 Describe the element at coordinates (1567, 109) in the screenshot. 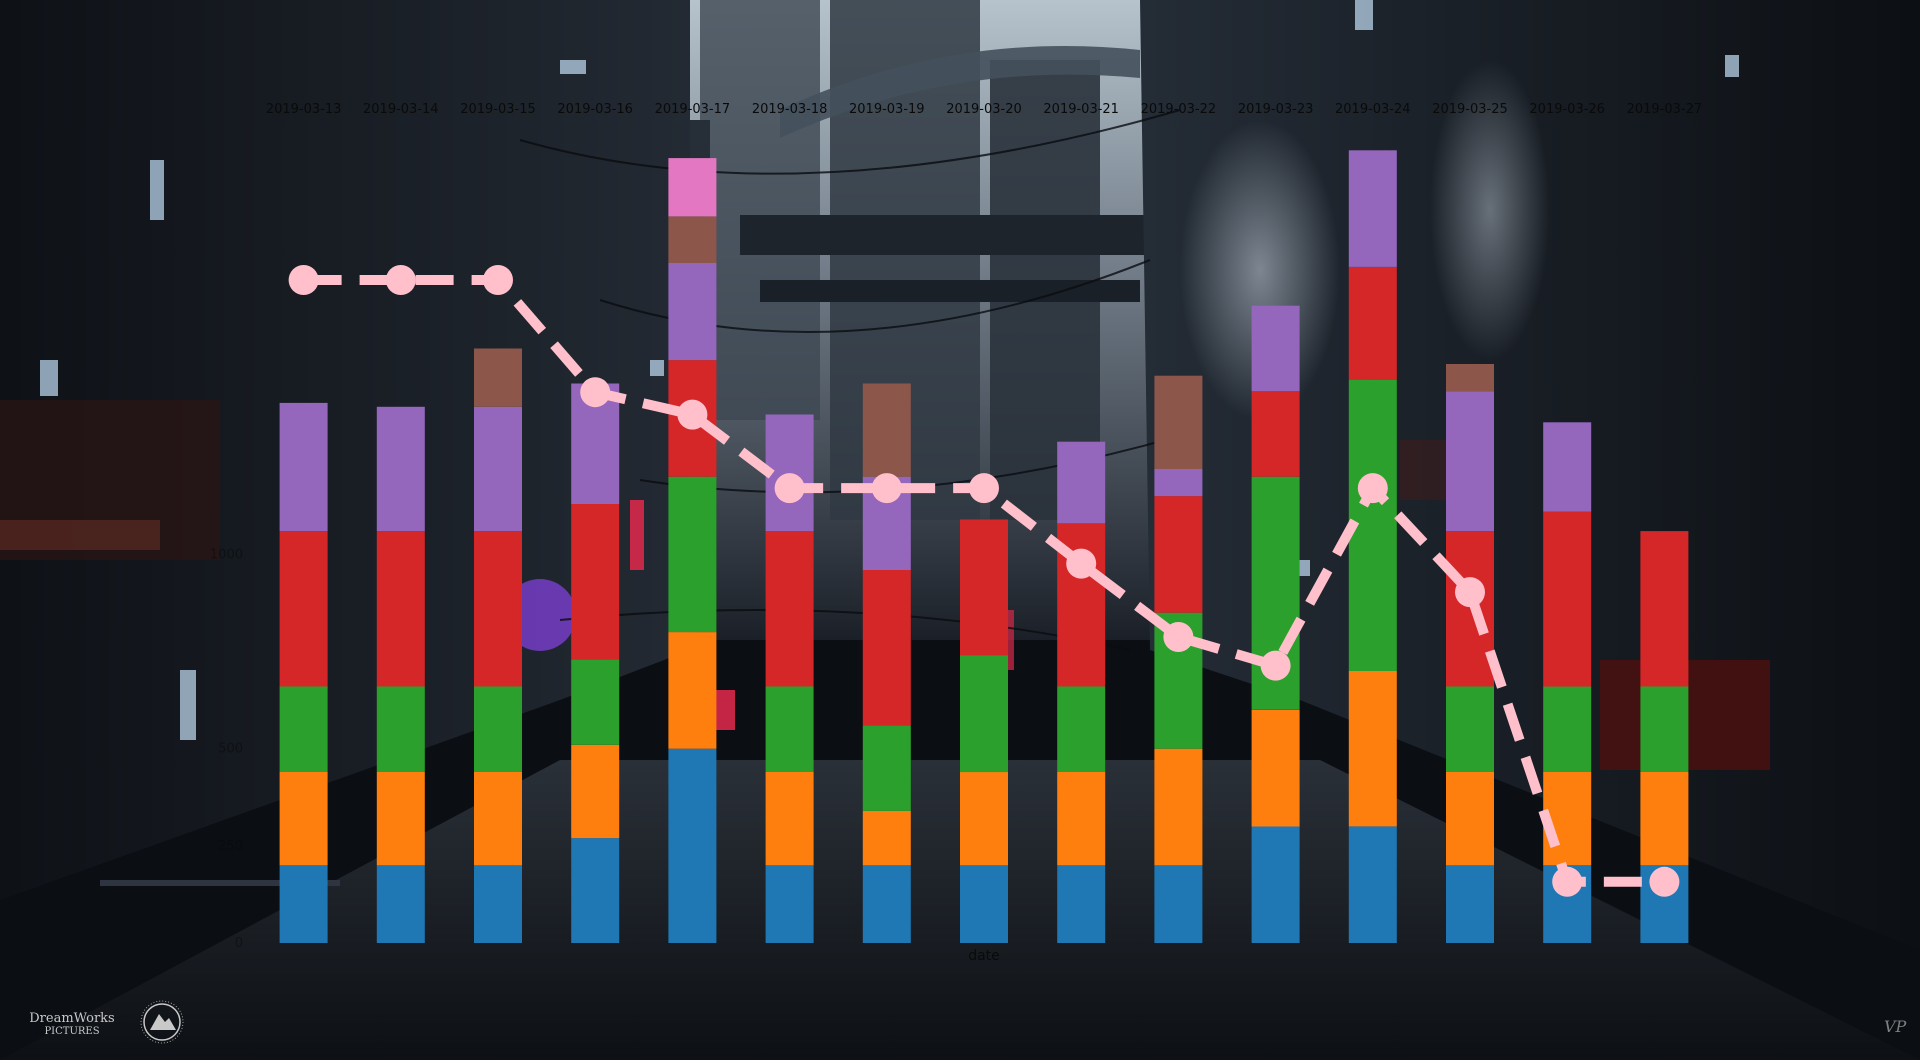

I see `x-tick-label: 2019-03-26` at that location.